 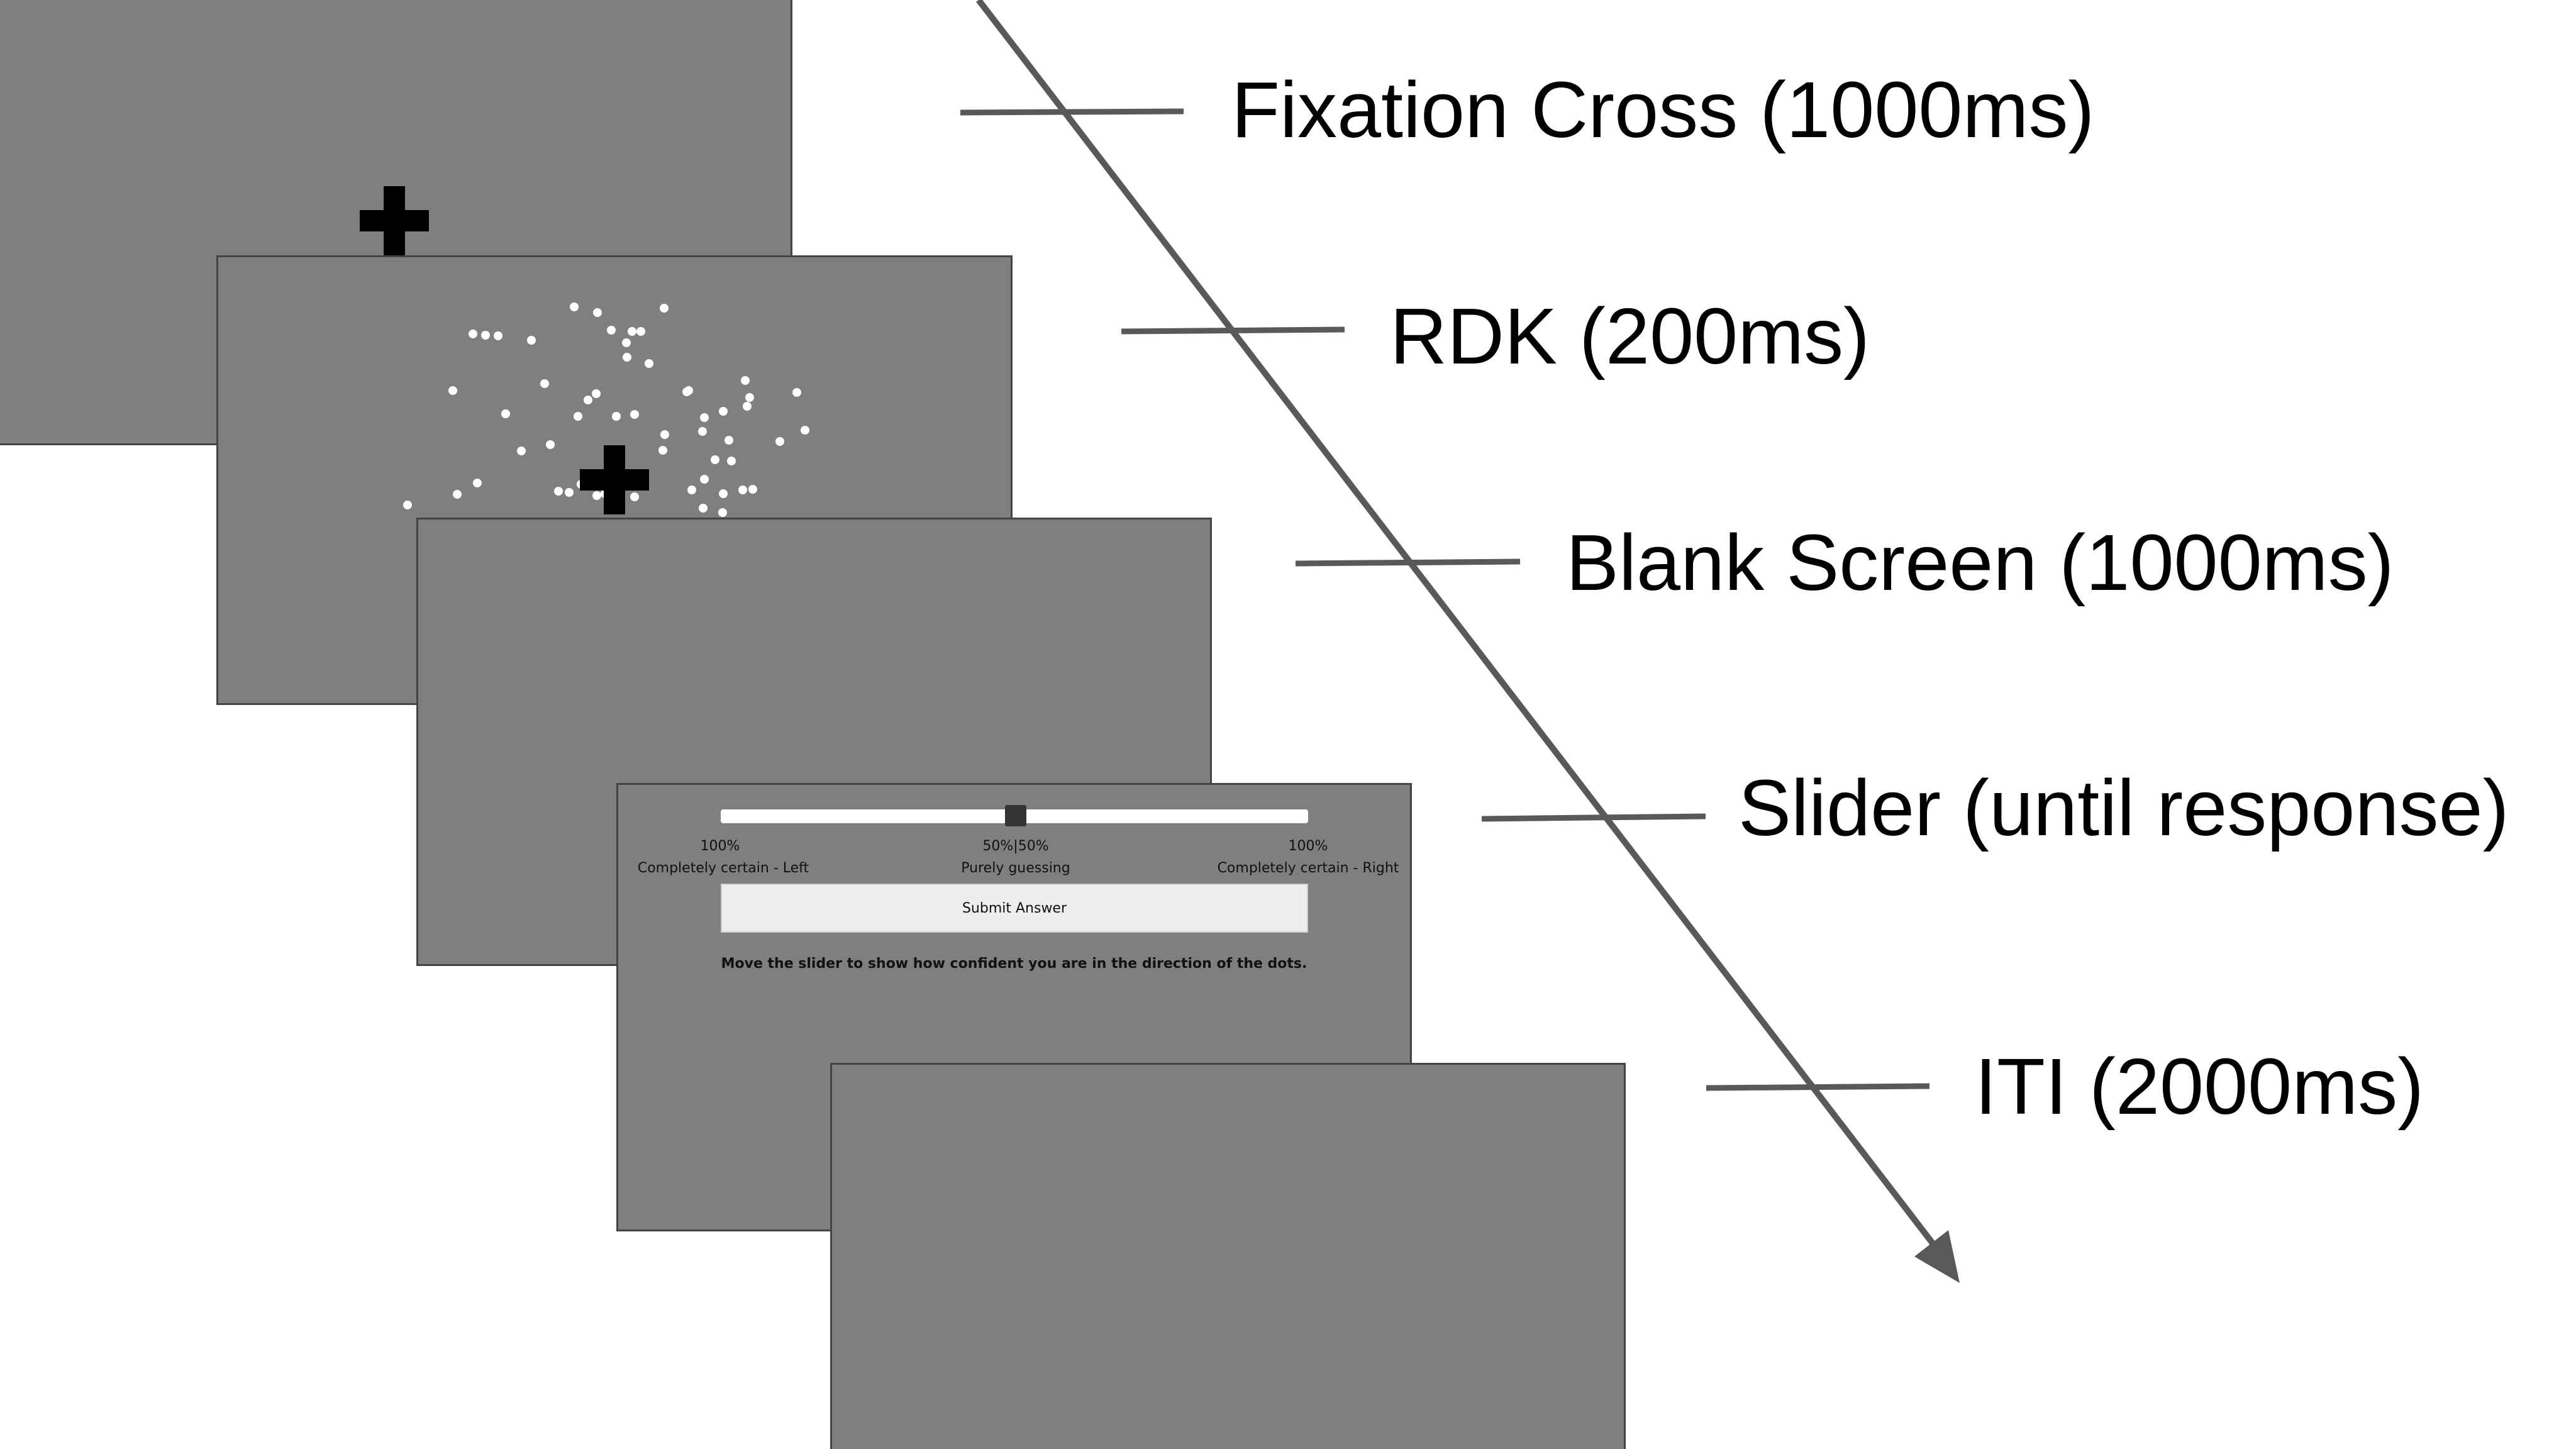 I want to click on connector-line-blank, so click(x=1408, y=562).